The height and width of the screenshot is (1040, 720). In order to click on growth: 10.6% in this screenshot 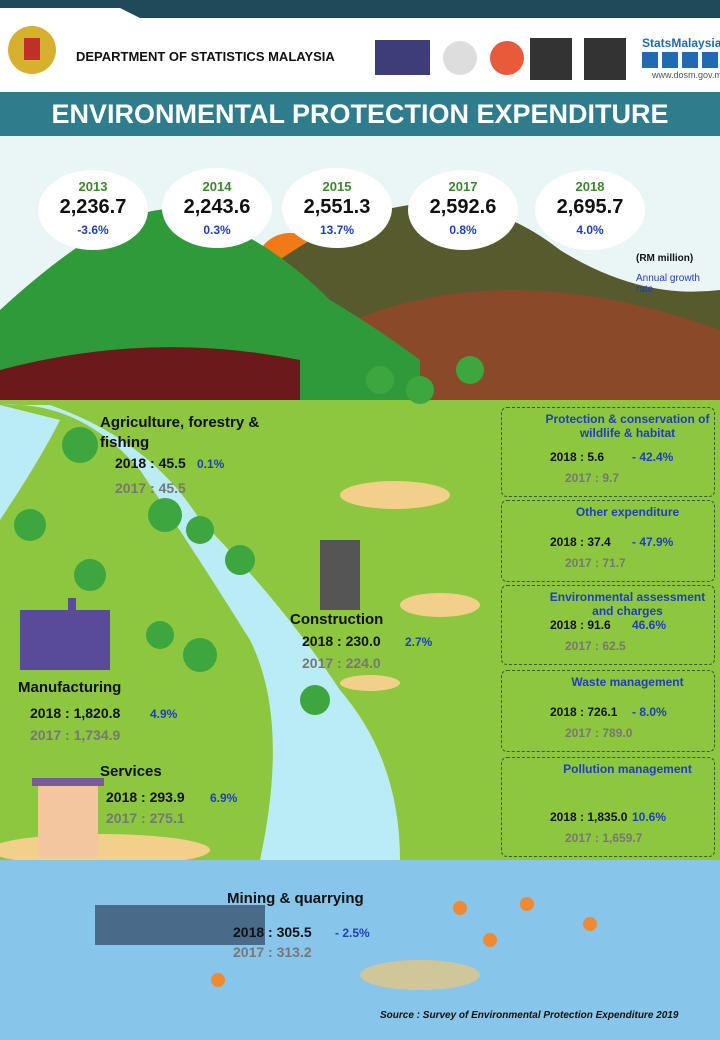, I will do `click(649, 817)`.